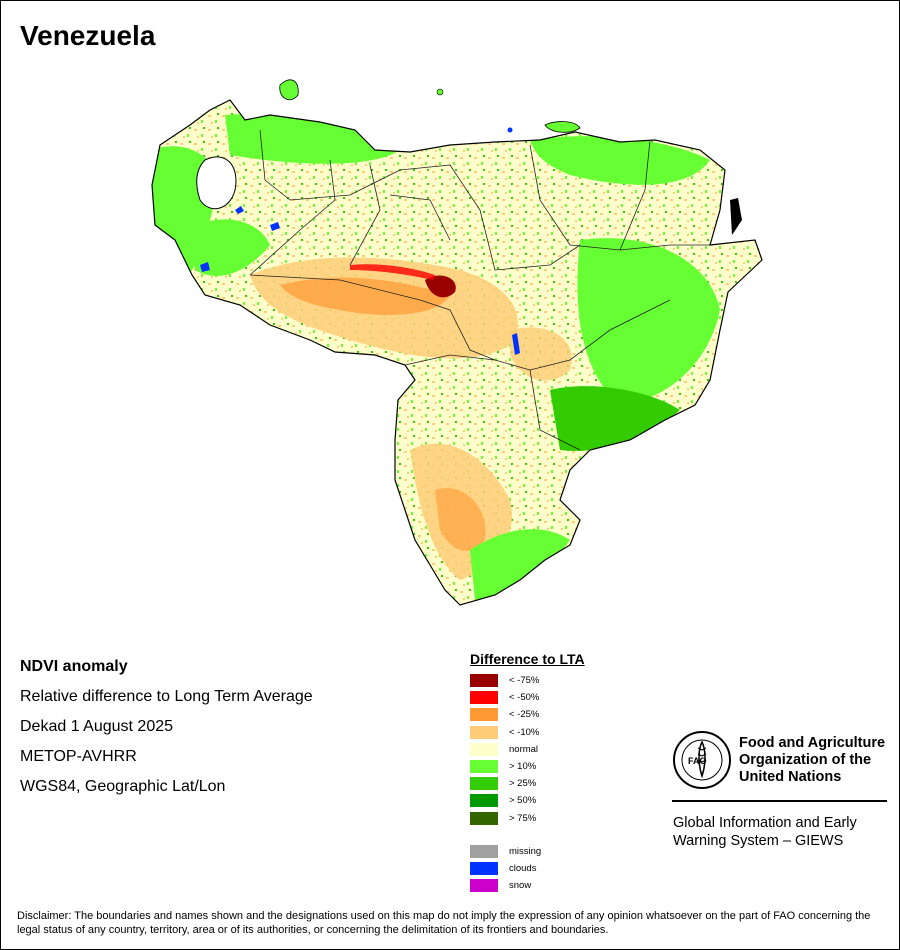 The height and width of the screenshot is (950, 900). What do you see at coordinates (615, 418) in the screenshot?
I see `green-zone-southeast` at bounding box center [615, 418].